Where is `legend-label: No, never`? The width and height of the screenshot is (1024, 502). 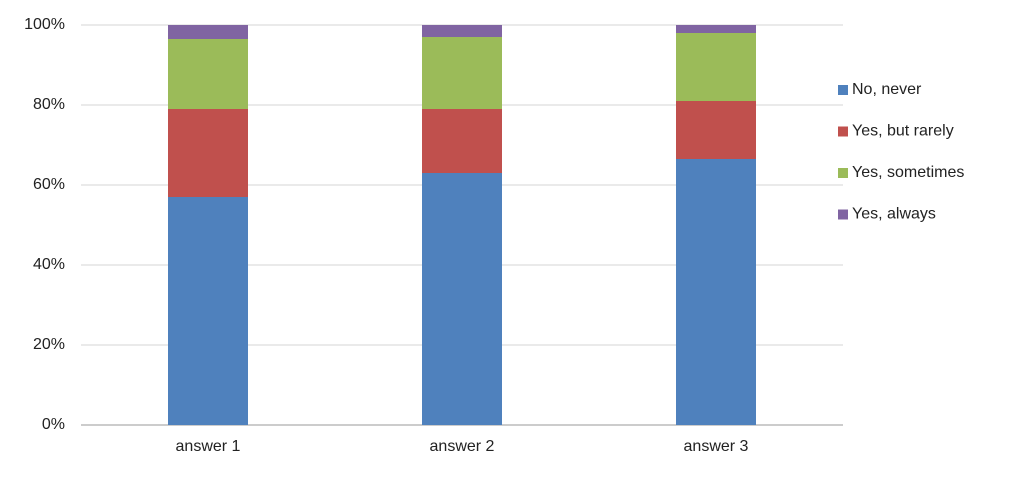
legend-label: No, never is located at coordinates (887, 89).